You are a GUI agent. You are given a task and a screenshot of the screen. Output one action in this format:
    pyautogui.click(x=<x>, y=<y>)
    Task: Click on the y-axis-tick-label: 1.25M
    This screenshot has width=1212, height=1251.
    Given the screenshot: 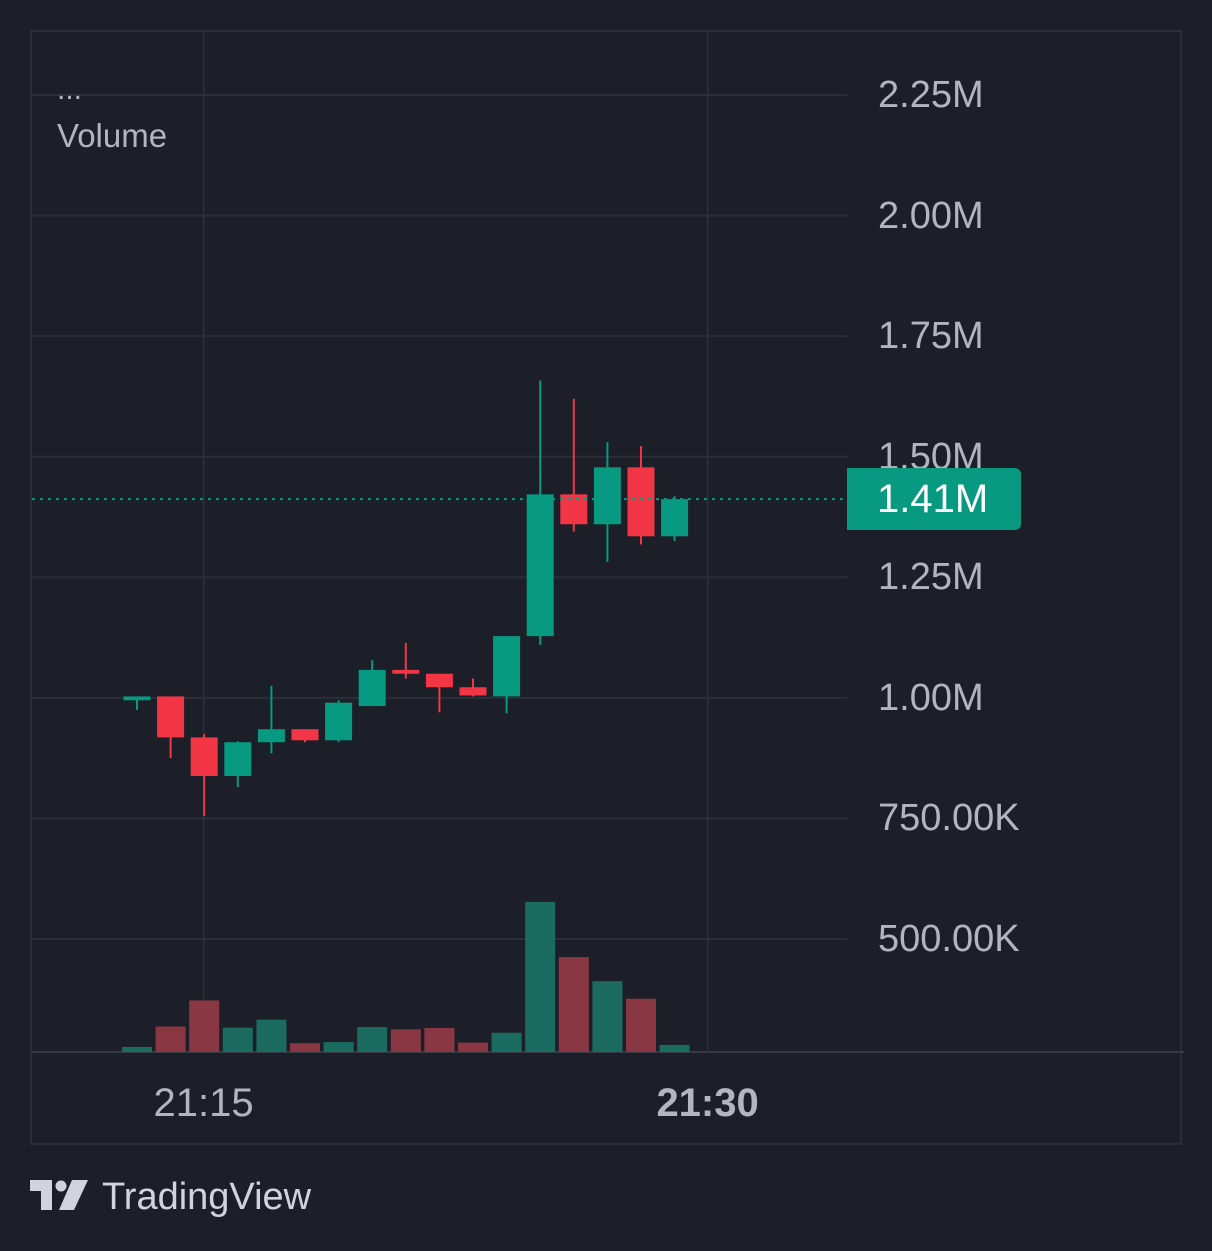 What is the action you would take?
    pyautogui.click(x=931, y=577)
    